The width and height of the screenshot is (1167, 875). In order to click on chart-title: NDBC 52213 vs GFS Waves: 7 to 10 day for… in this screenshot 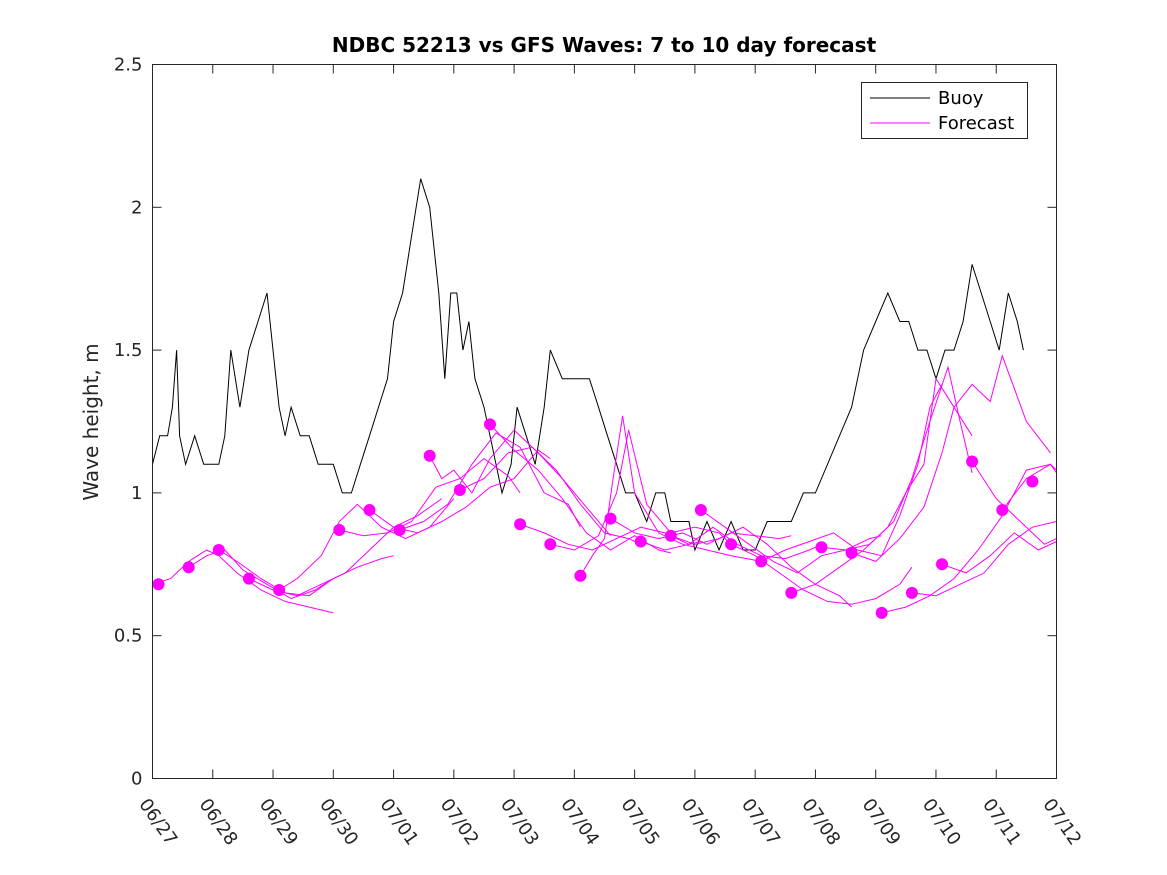, I will do `click(604, 45)`.